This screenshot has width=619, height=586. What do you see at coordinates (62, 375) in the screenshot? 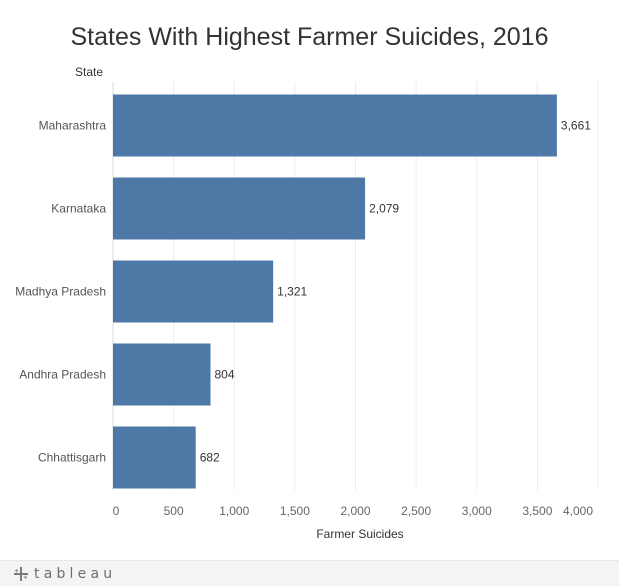
I see `category-label: Andhra Pradesh` at bounding box center [62, 375].